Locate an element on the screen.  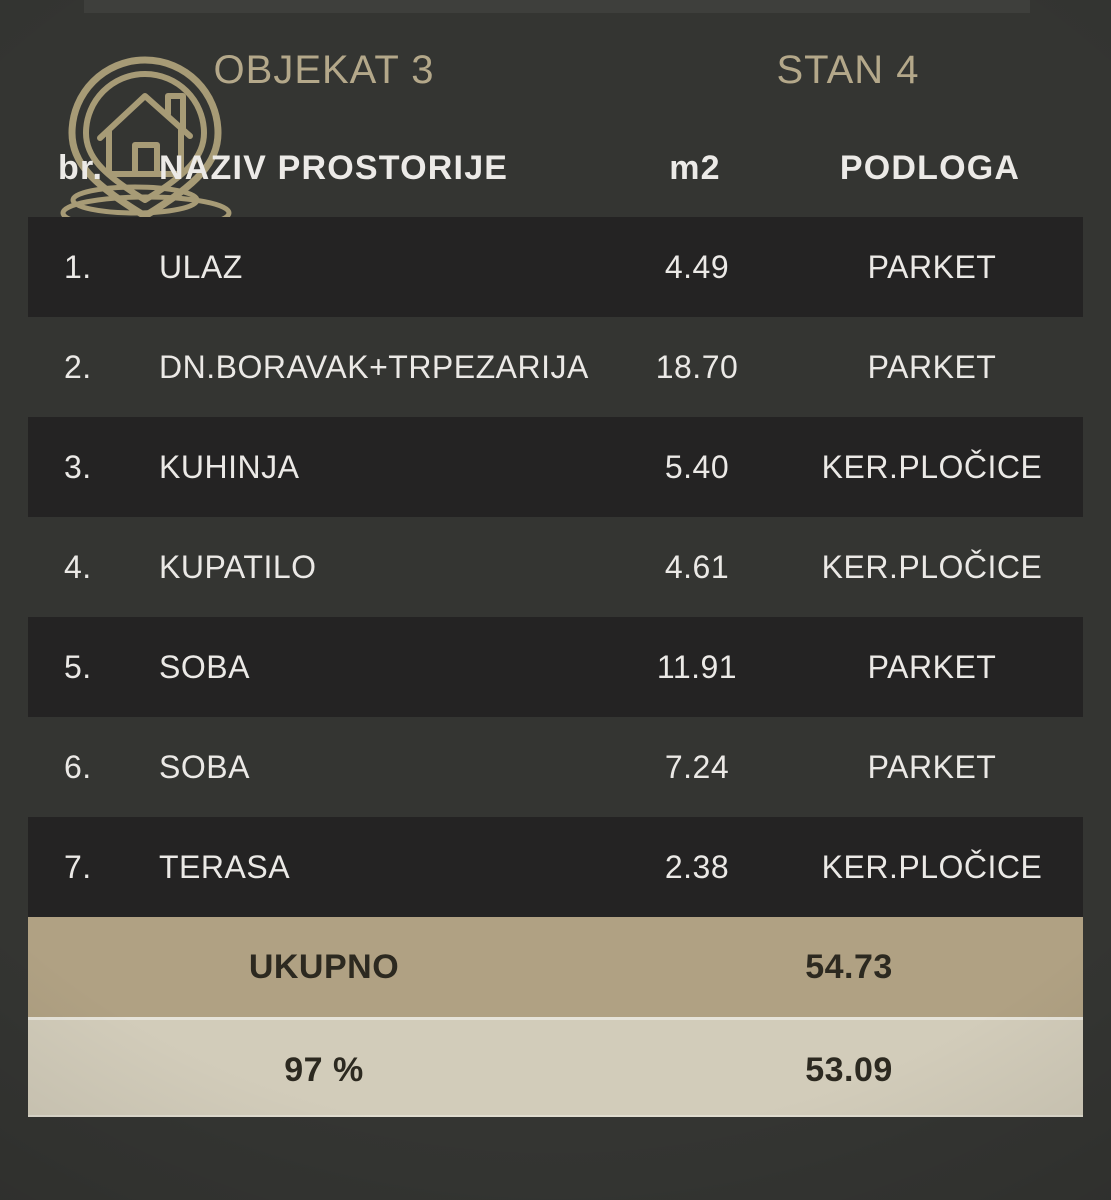
table-row: 7. TERASA 2.38 KER.PLOČICE is located at coordinates (555, 867).